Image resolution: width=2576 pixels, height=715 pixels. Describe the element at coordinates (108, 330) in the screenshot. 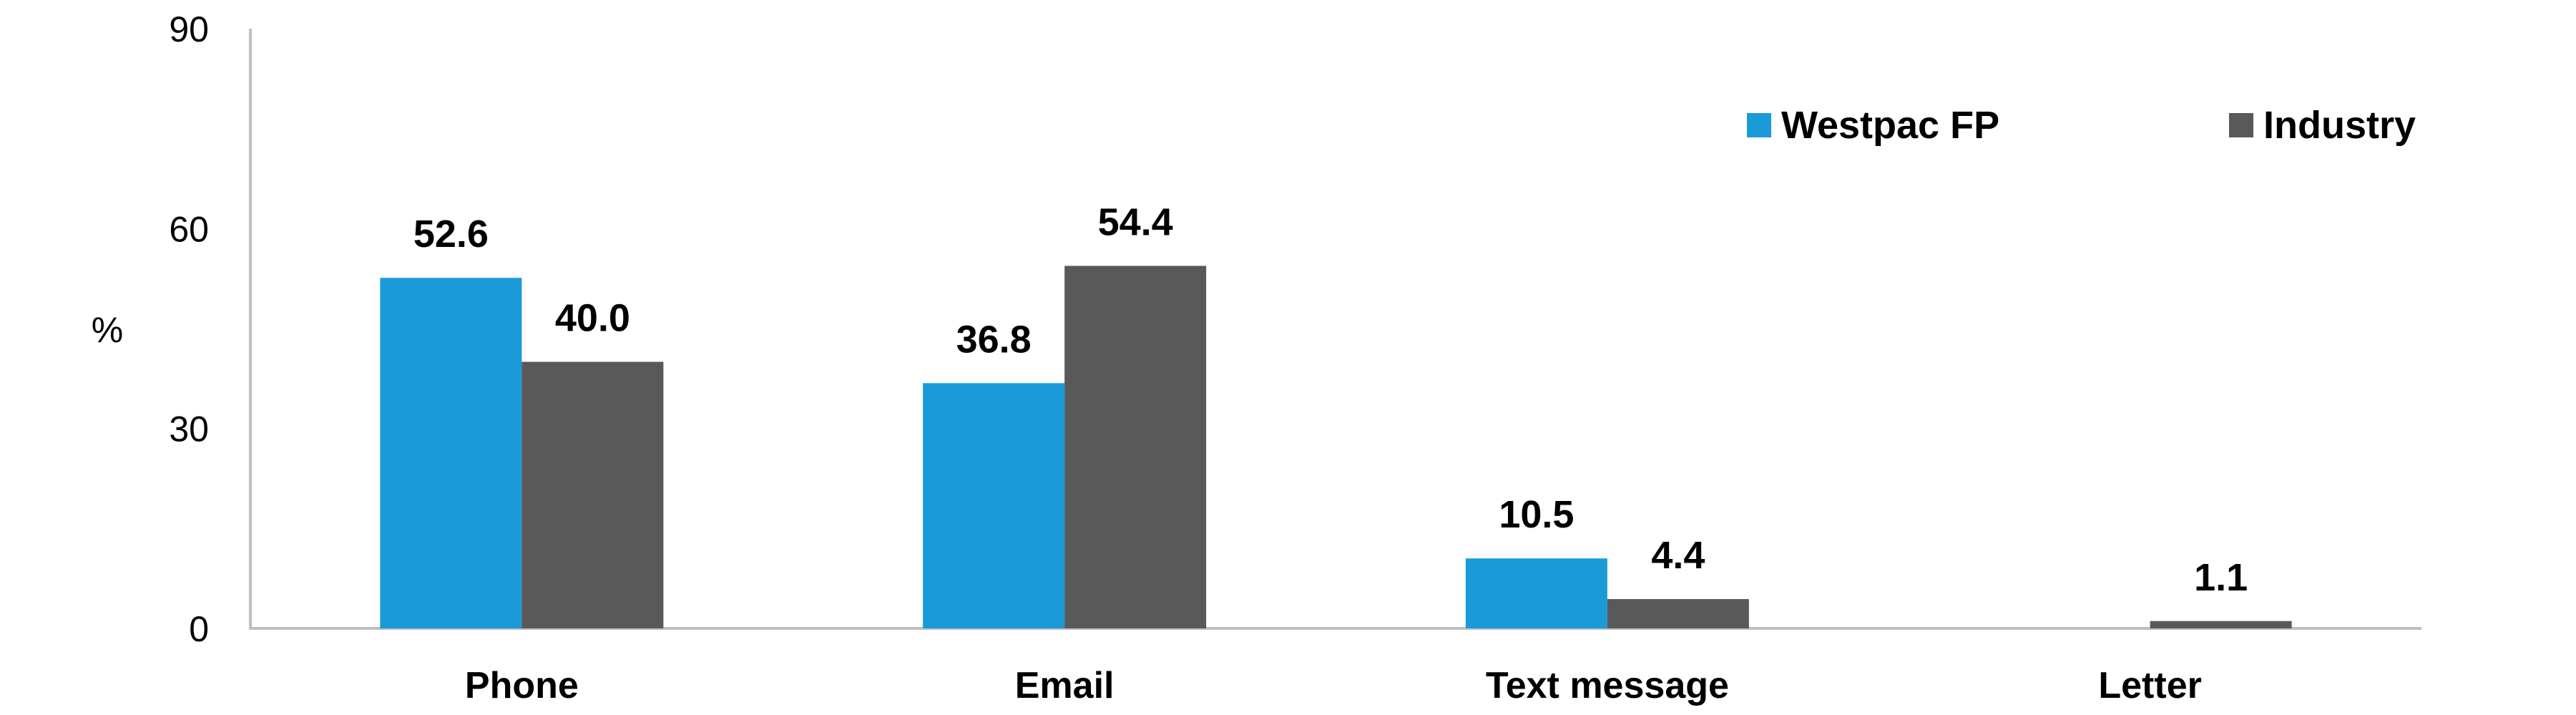

I see `y-axis-title: %` at that location.